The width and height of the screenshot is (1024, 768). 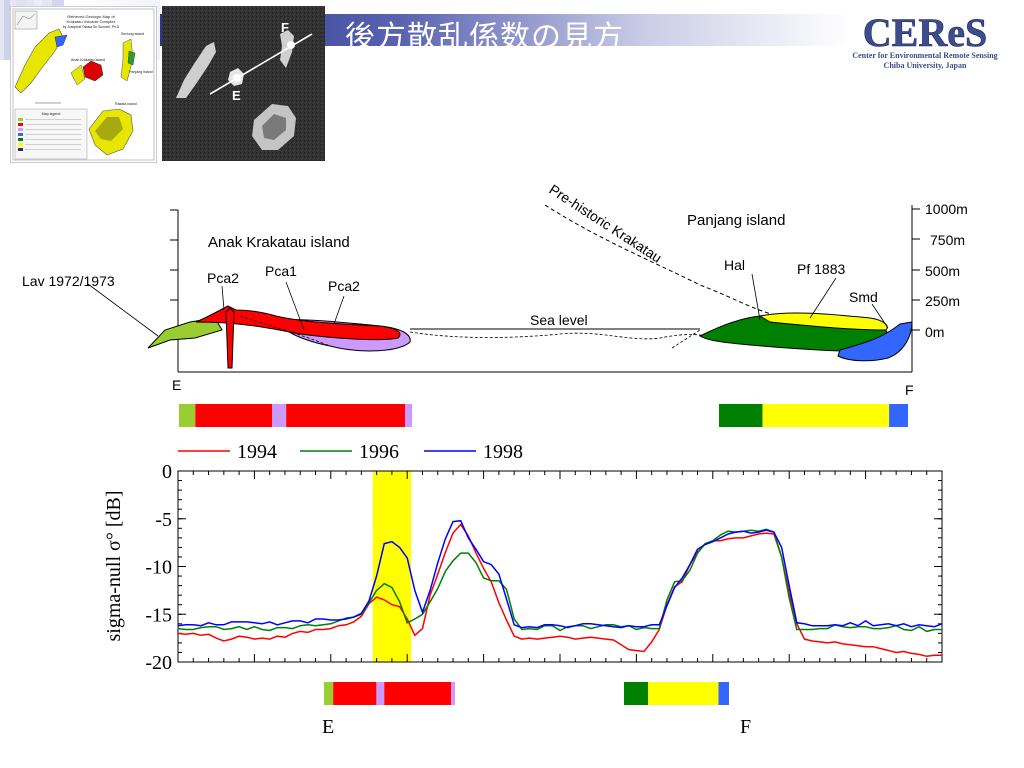 I want to click on point-e-label: E, so click(x=236, y=95).